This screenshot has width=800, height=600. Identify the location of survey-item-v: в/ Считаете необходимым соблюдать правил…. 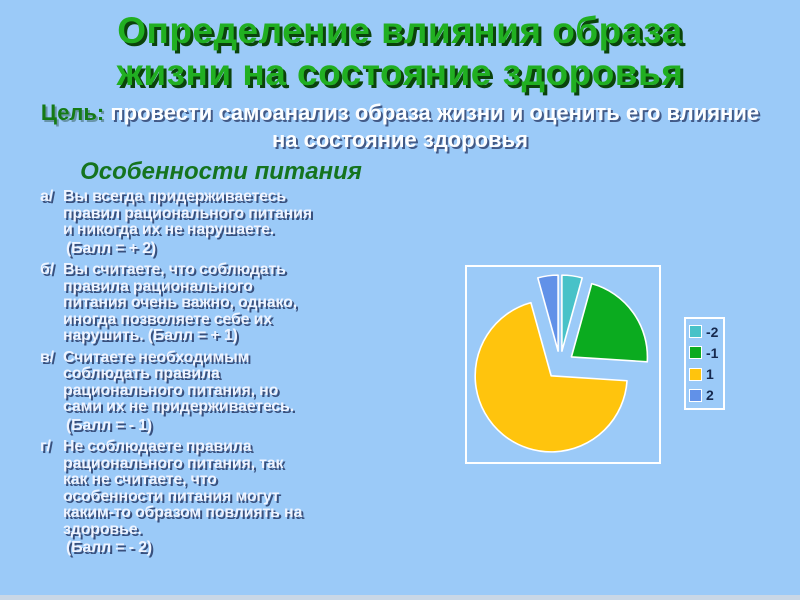
(223, 391).